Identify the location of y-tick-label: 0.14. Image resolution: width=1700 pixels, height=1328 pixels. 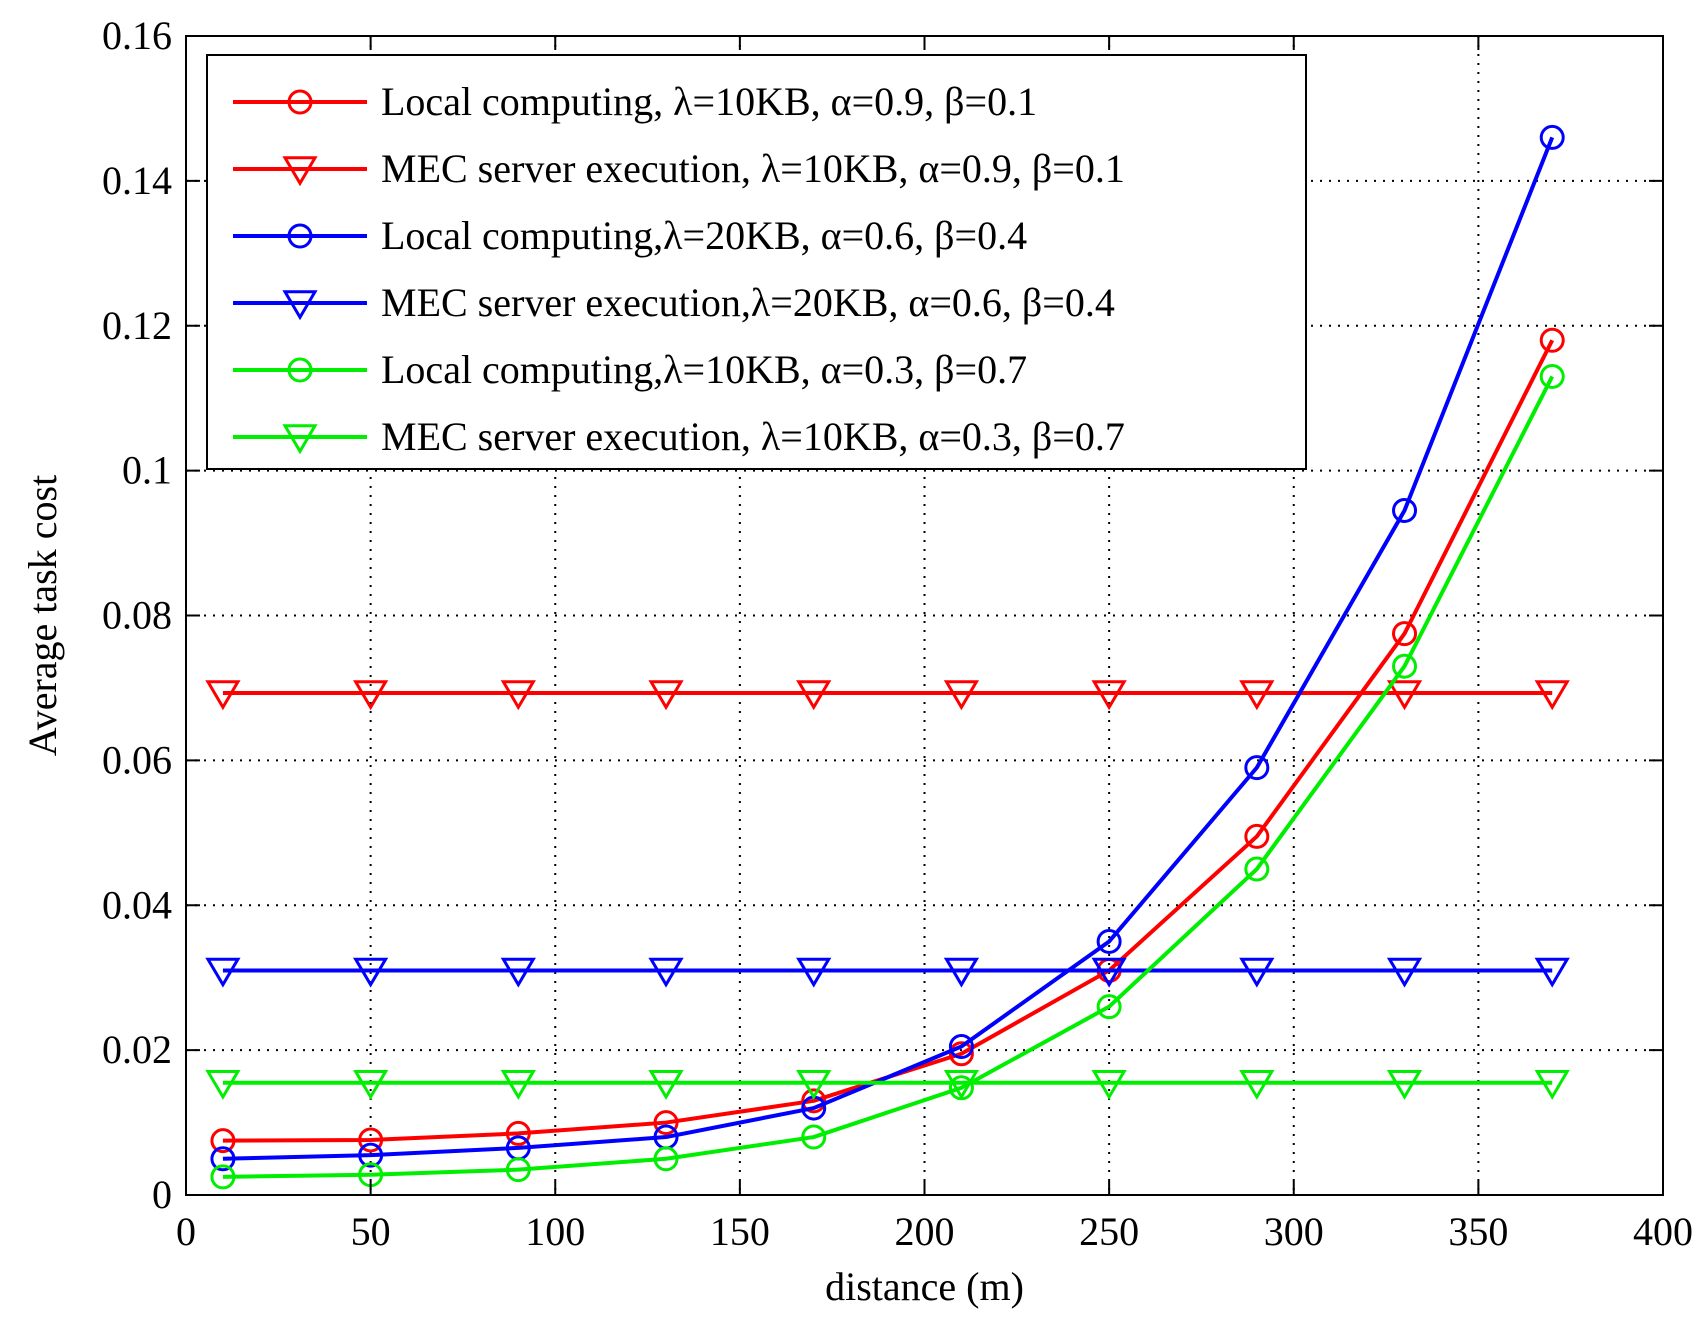
(137, 180).